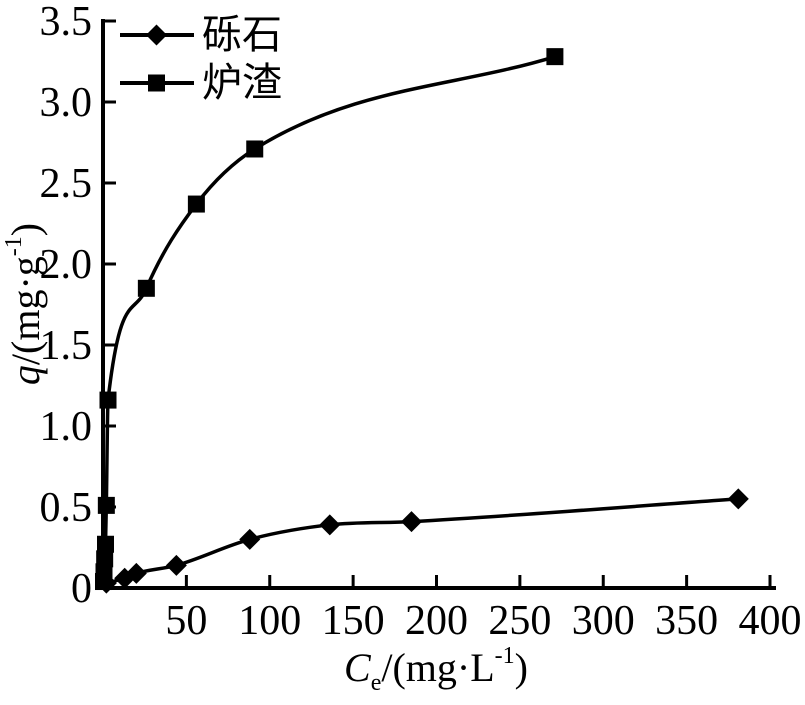 Image resolution: width=805 pixels, height=705 pixels. Describe the element at coordinates (770, 621) in the screenshot. I see `x-tick-label: 400` at that location.